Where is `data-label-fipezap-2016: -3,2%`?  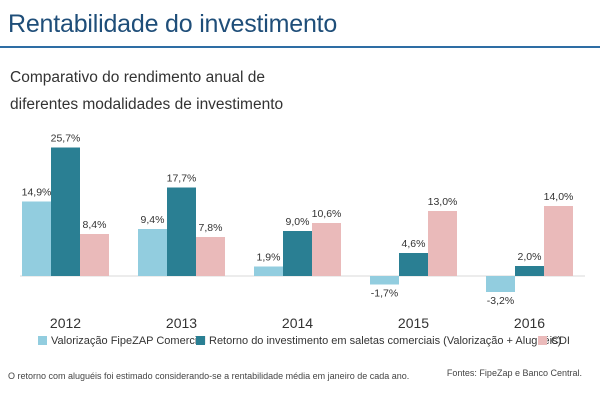 data-label-fipezap-2016: -3,2% is located at coordinates (500, 301).